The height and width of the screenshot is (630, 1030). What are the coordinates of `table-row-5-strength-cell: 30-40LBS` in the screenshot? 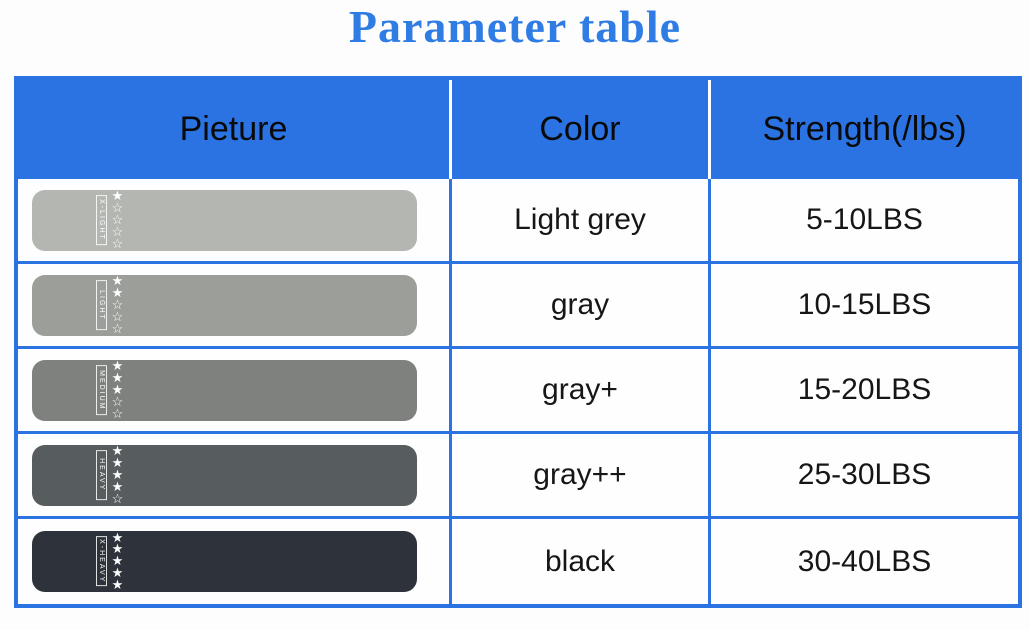 It's located at (864, 561).